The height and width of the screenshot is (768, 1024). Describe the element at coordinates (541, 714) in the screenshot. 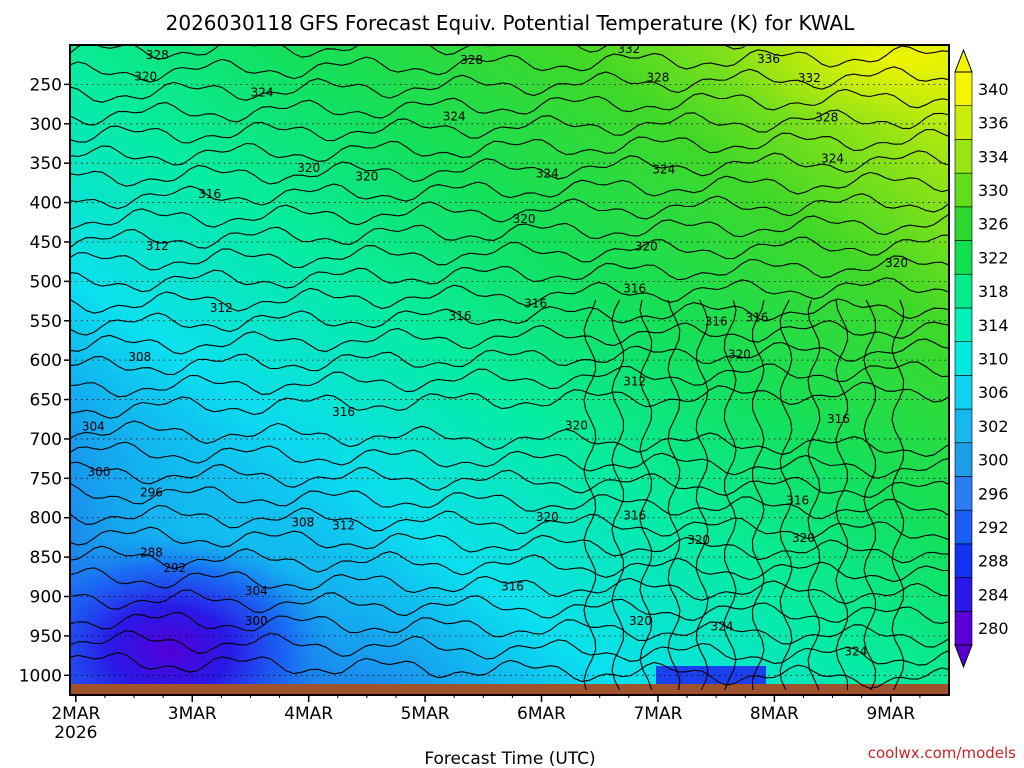

I see `x-tick-label: 6MAR` at that location.